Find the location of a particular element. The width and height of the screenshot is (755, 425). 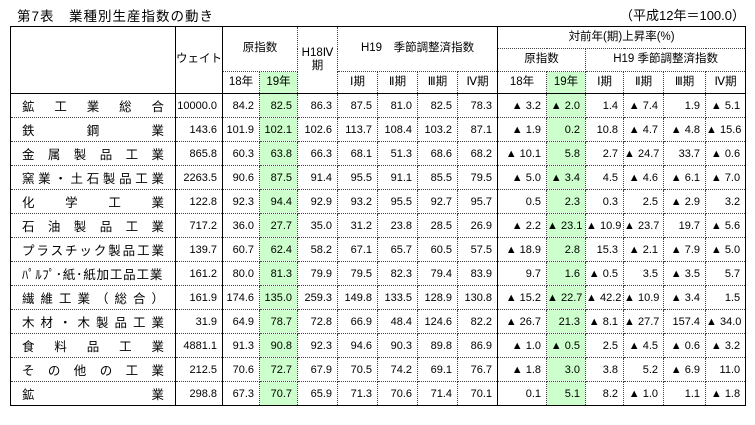

cell-yoy-y18: ▲ 26.7 is located at coordinates (522, 321).